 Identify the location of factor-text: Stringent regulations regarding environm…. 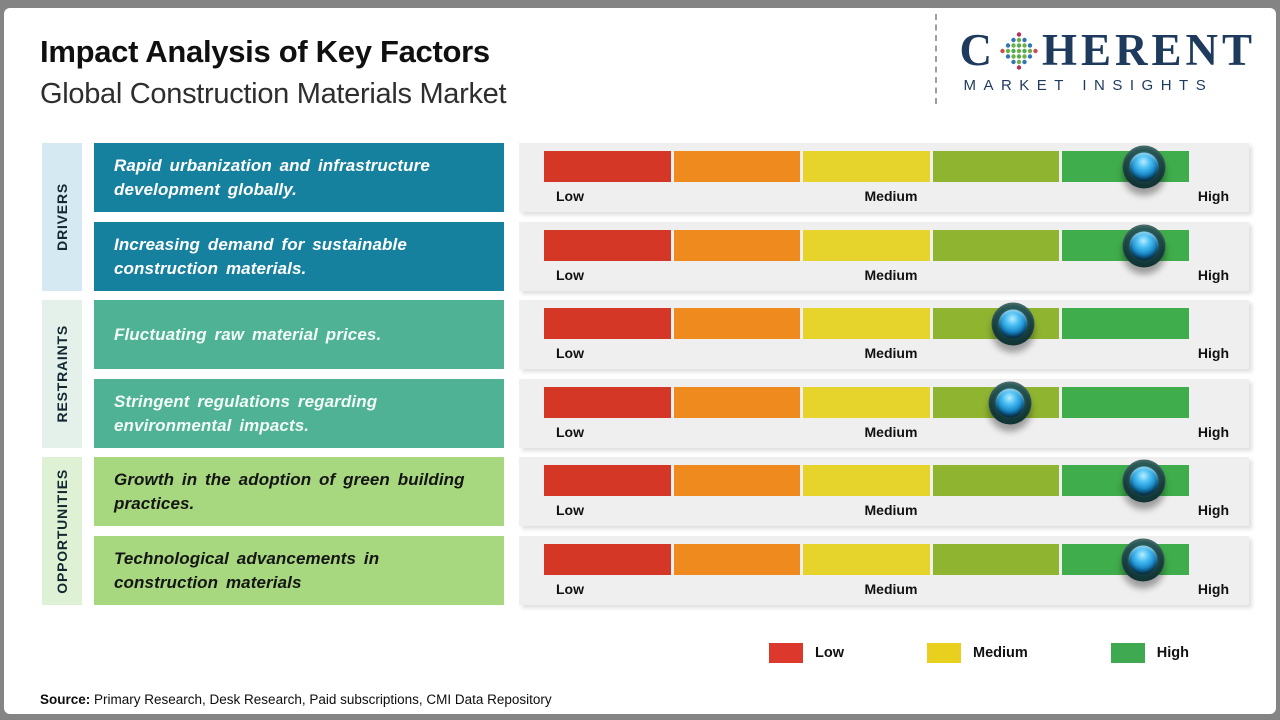
(299, 413).